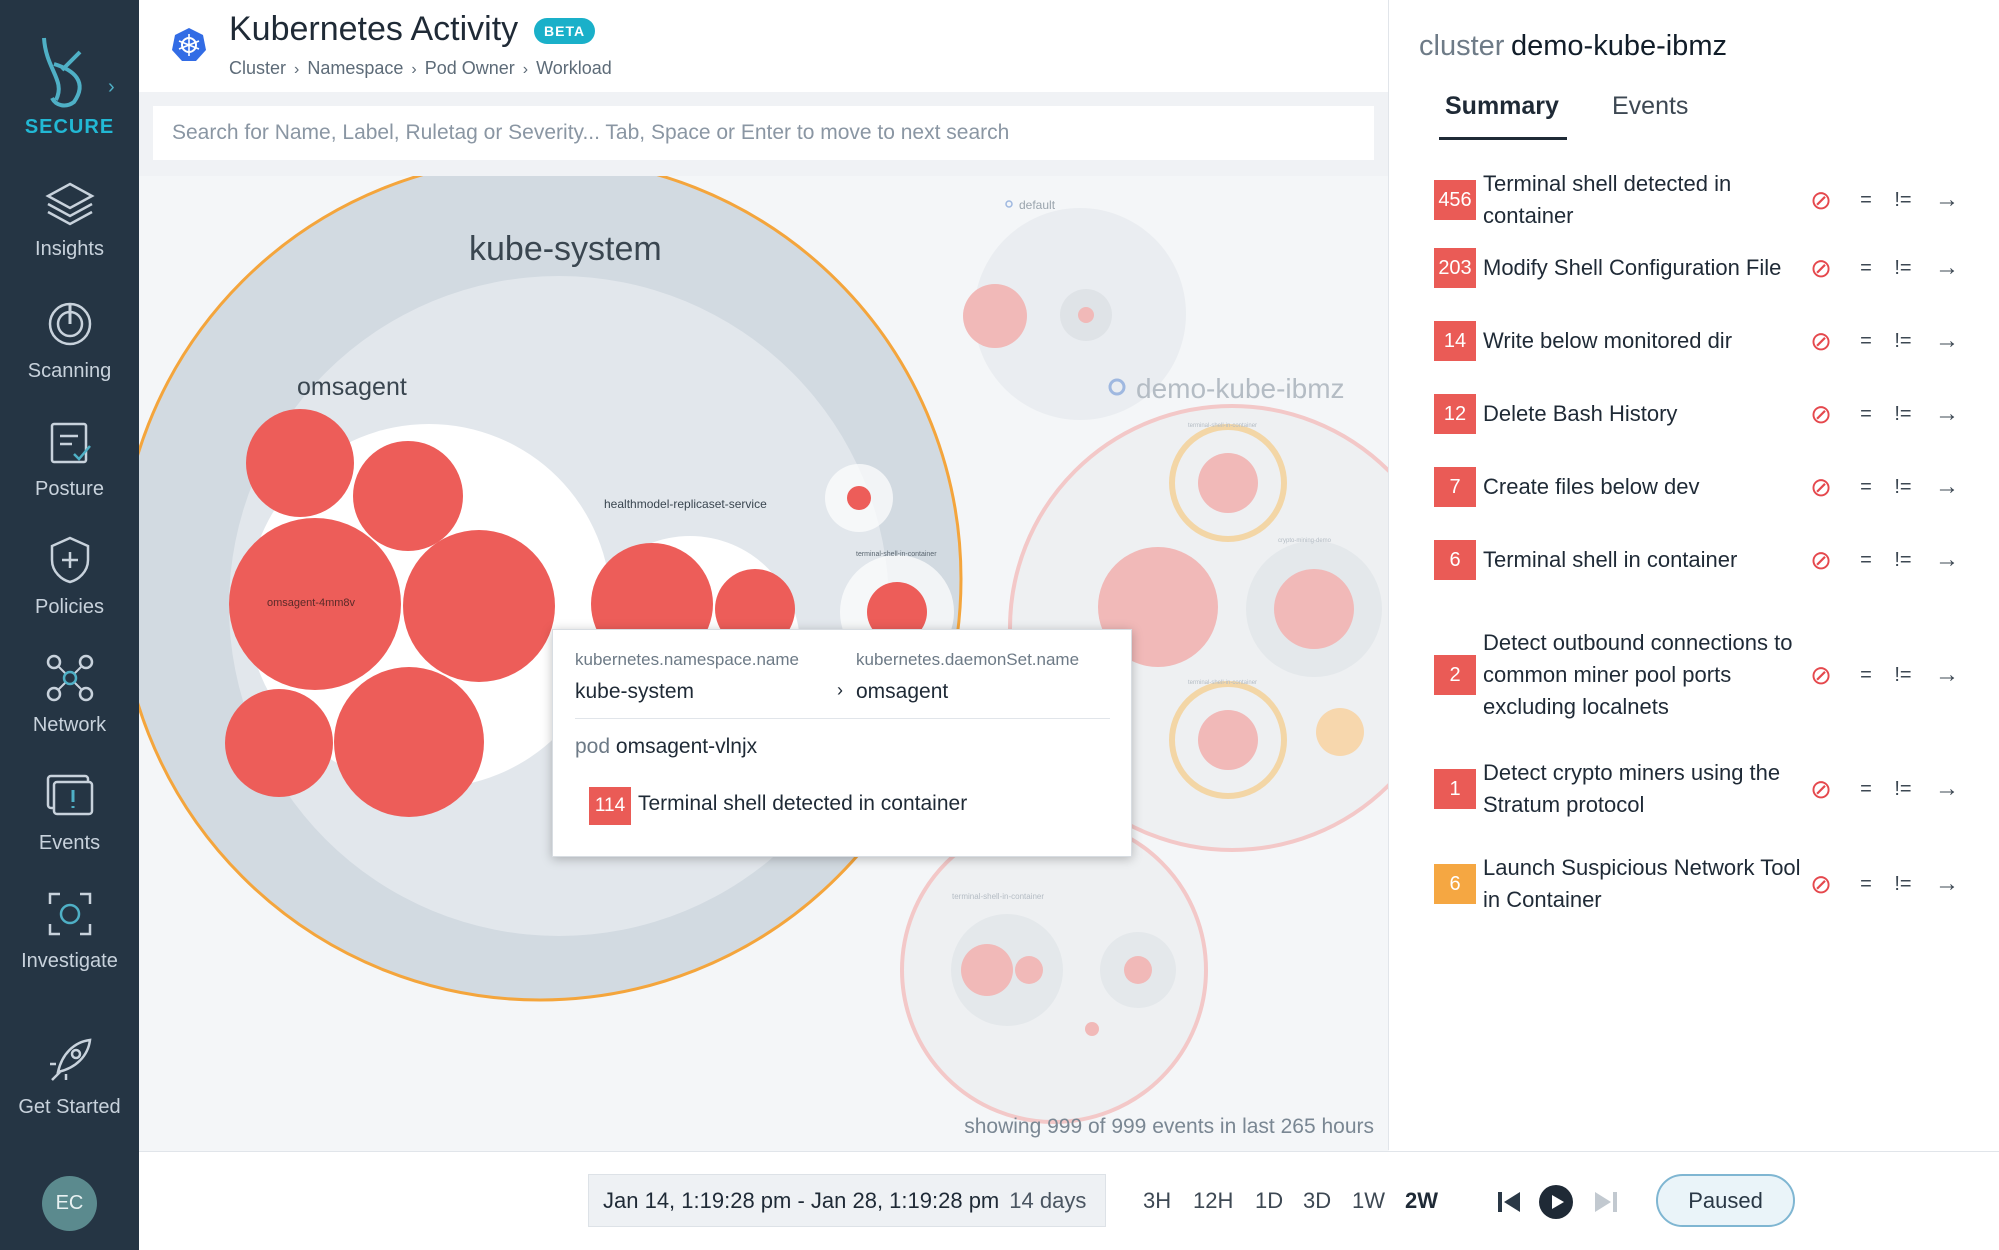  Describe the element at coordinates (1157, 1200) in the screenshot. I see `range-3h-button: 3H` at that location.